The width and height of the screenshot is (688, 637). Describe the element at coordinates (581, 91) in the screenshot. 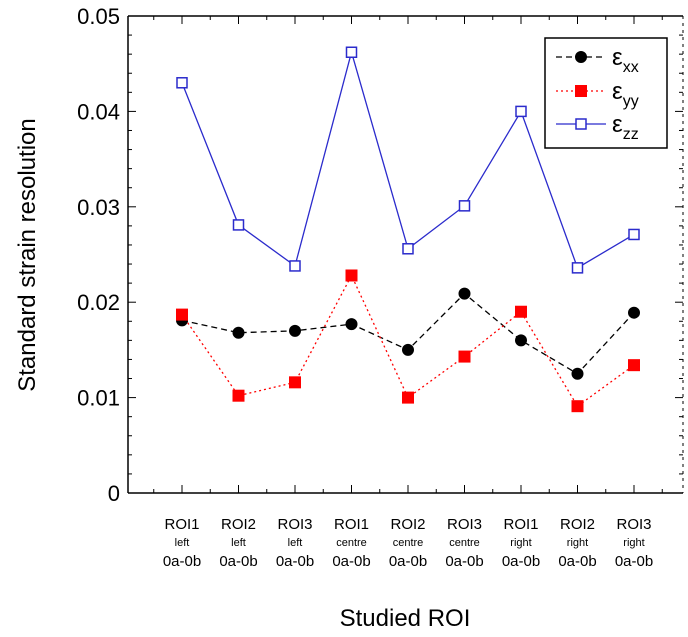

I see `legend-marker-yy` at that location.